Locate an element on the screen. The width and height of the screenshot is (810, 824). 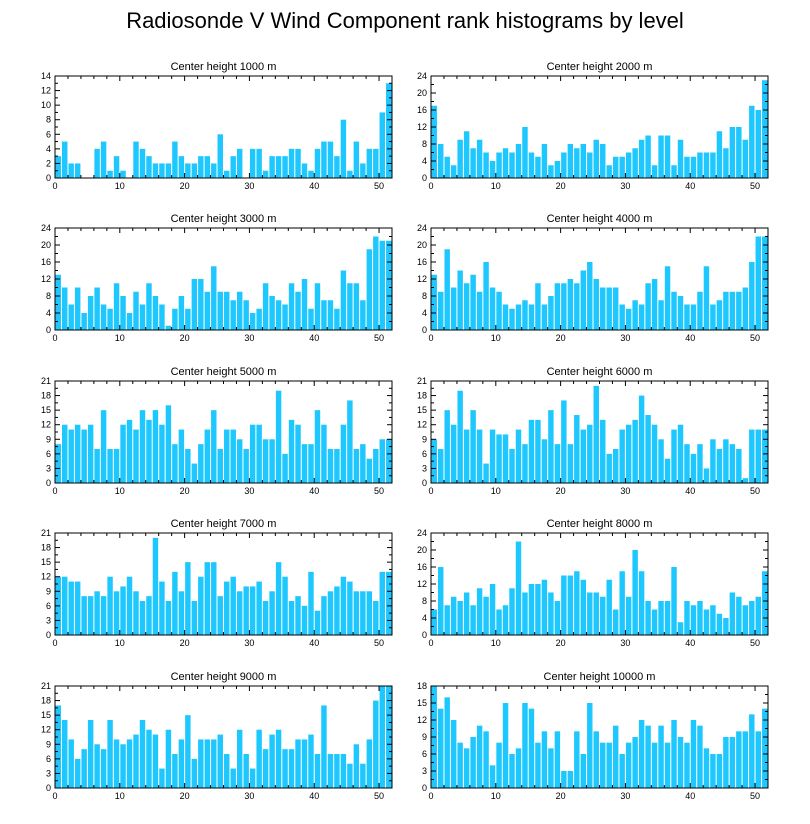
x-tick-label: 10 is located at coordinates (496, 643).